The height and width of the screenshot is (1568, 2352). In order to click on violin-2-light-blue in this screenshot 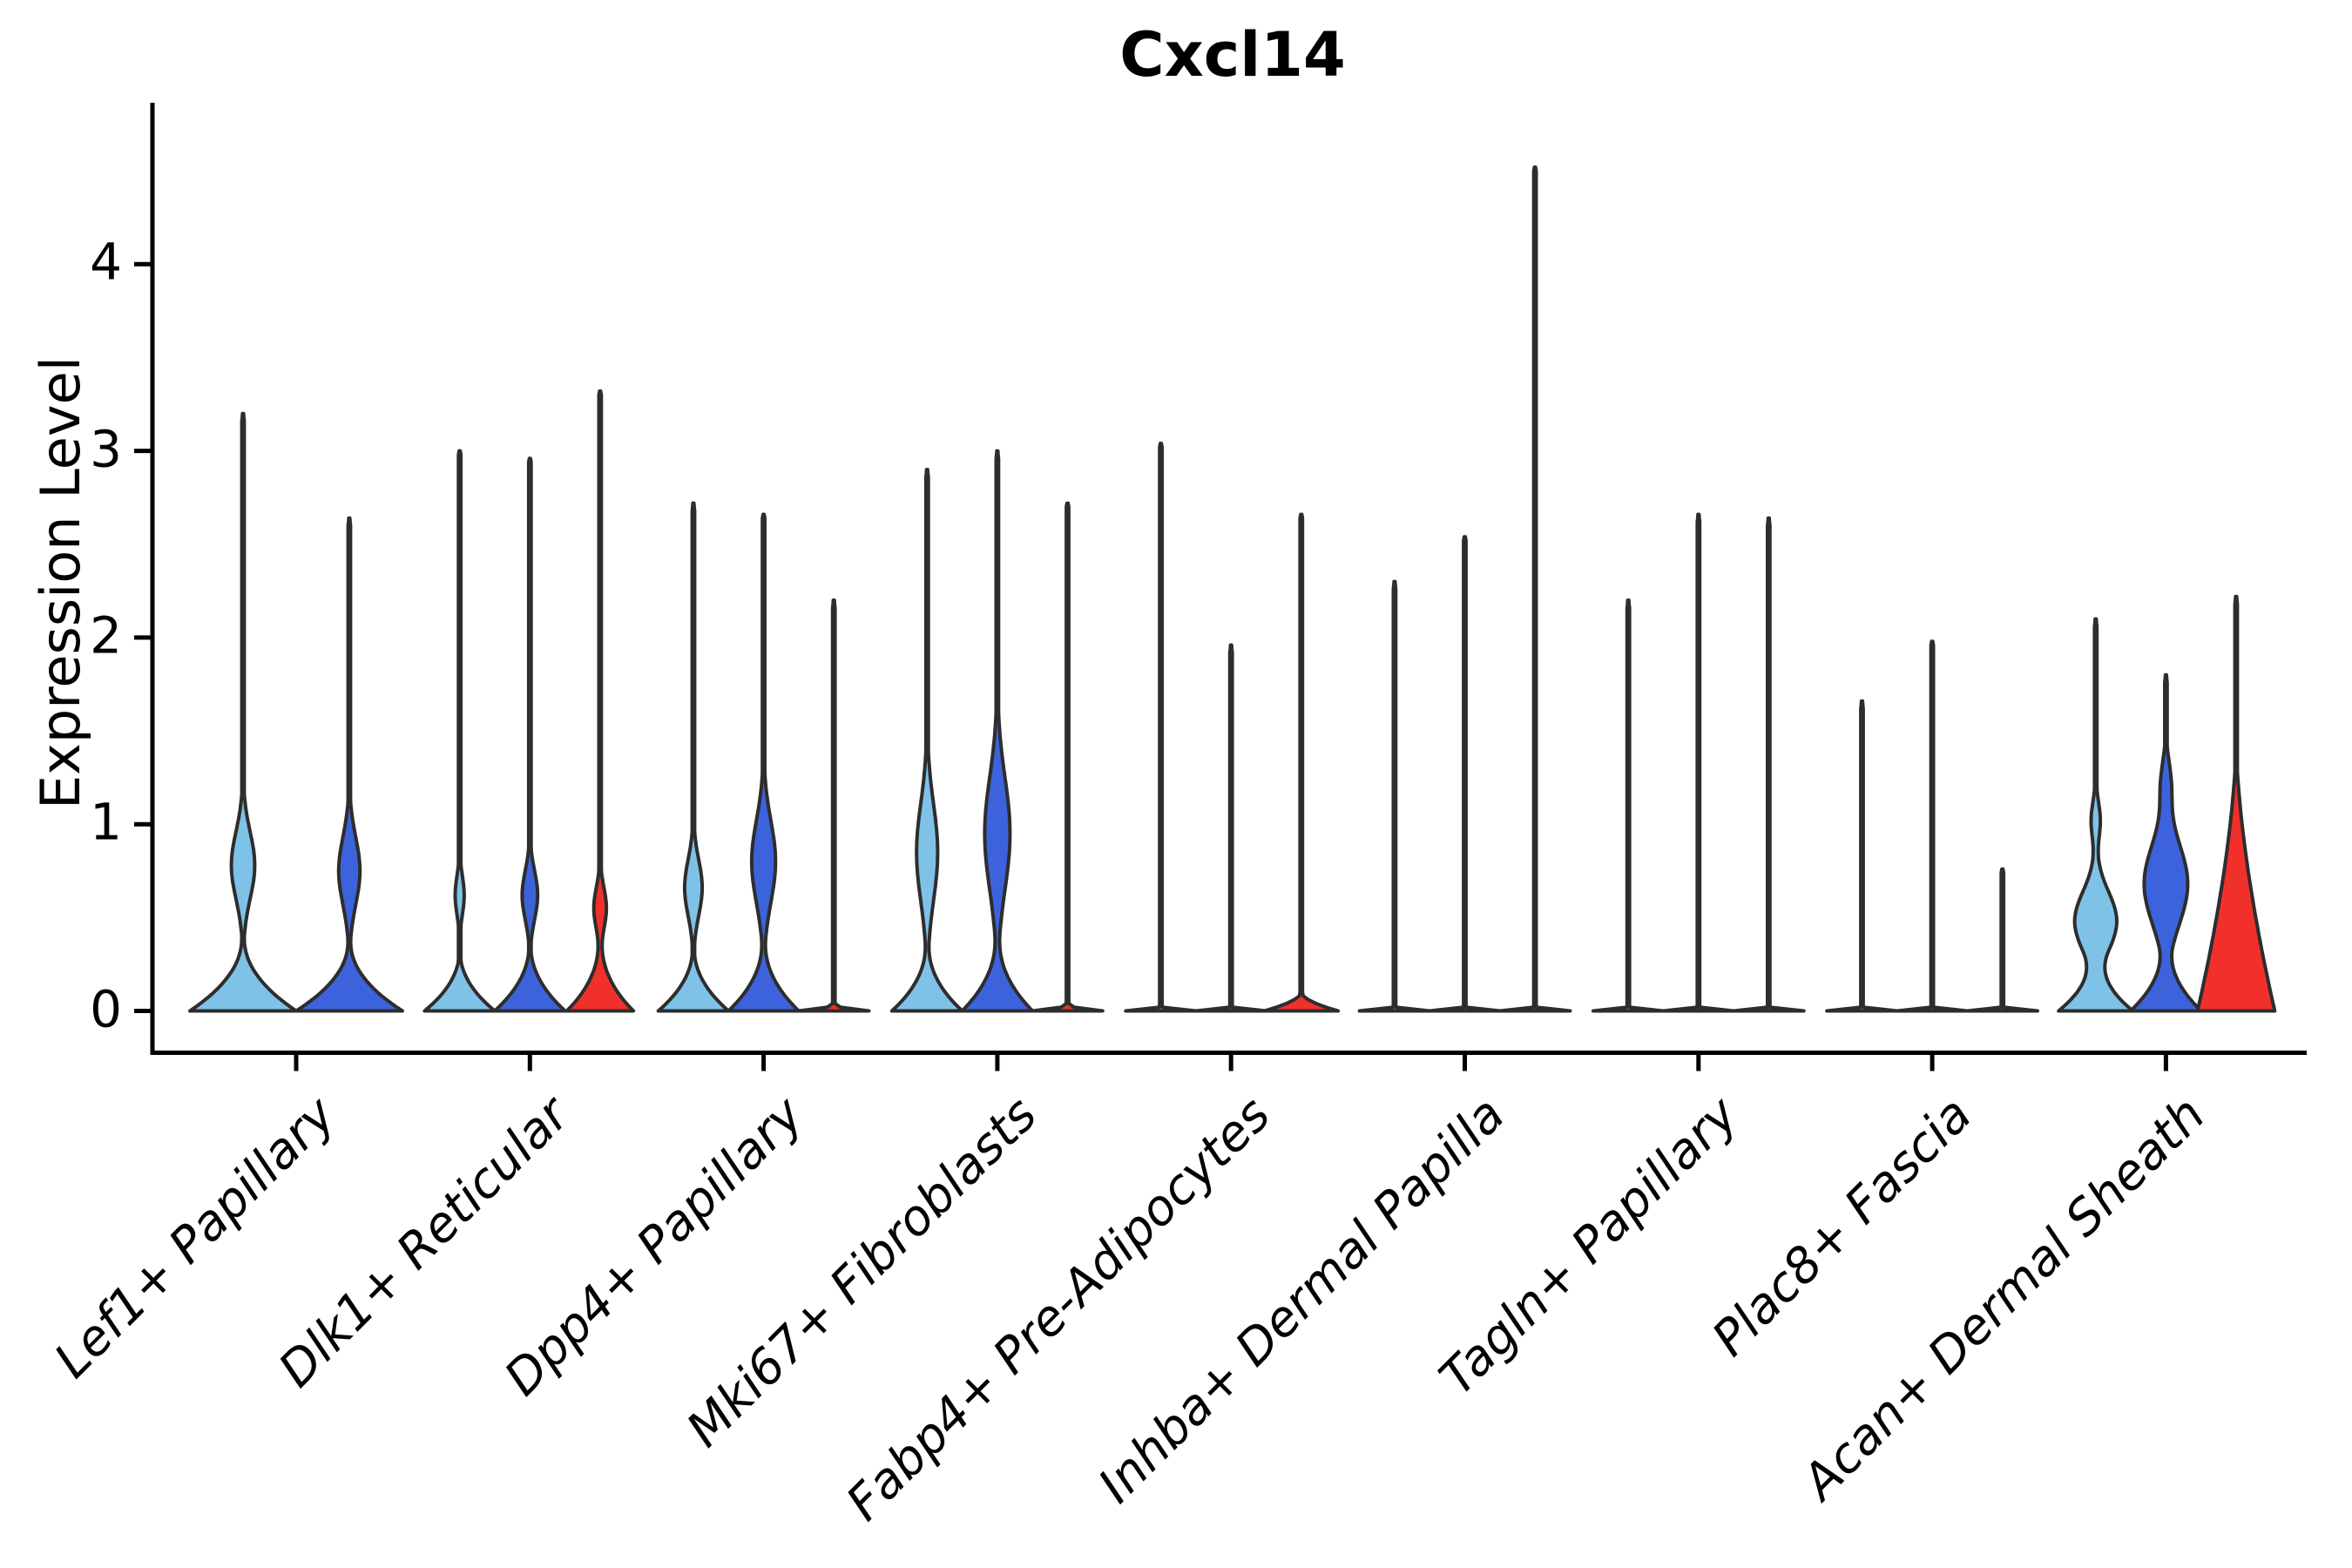, I will do `click(693, 757)`.